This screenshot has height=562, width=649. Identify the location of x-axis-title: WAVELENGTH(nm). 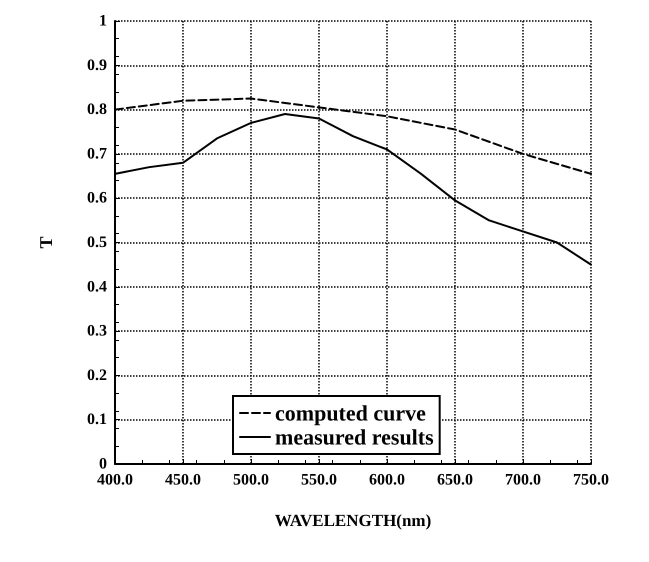
(353, 520).